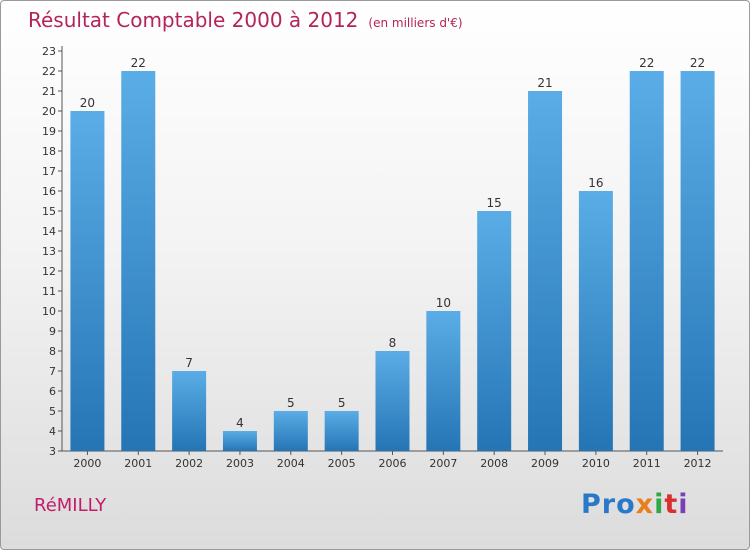 The width and height of the screenshot is (750, 550). Describe the element at coordinates (49, 251) in the screenshot. I see `y-tick-label: 13` at that location.